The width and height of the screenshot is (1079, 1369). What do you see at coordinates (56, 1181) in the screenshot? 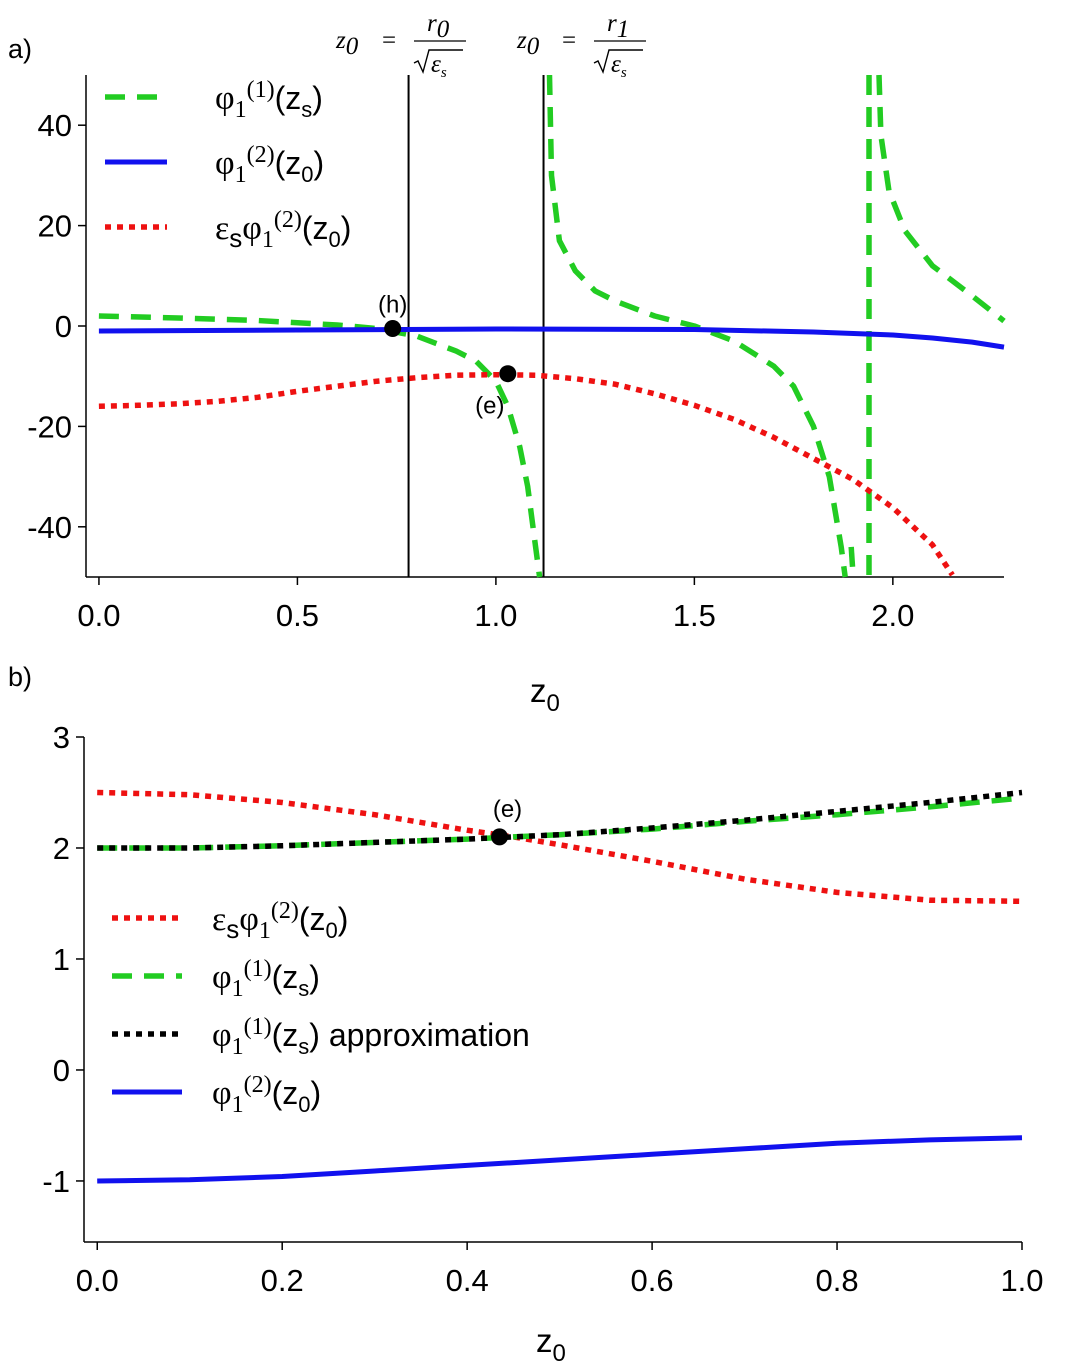
I see `chart-b-y-tick-label: -1` at bounding box center [56, 1181].